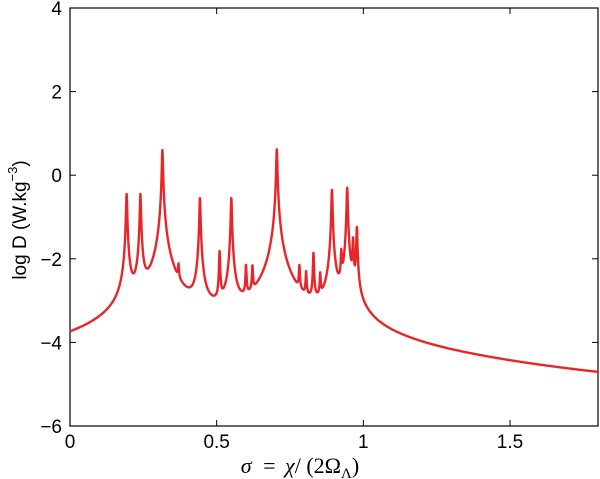  What do you see at coordinates (269, 465) in the screenshot?
I see `x-axis-label-eq: =` at bounding box center [269, 465].